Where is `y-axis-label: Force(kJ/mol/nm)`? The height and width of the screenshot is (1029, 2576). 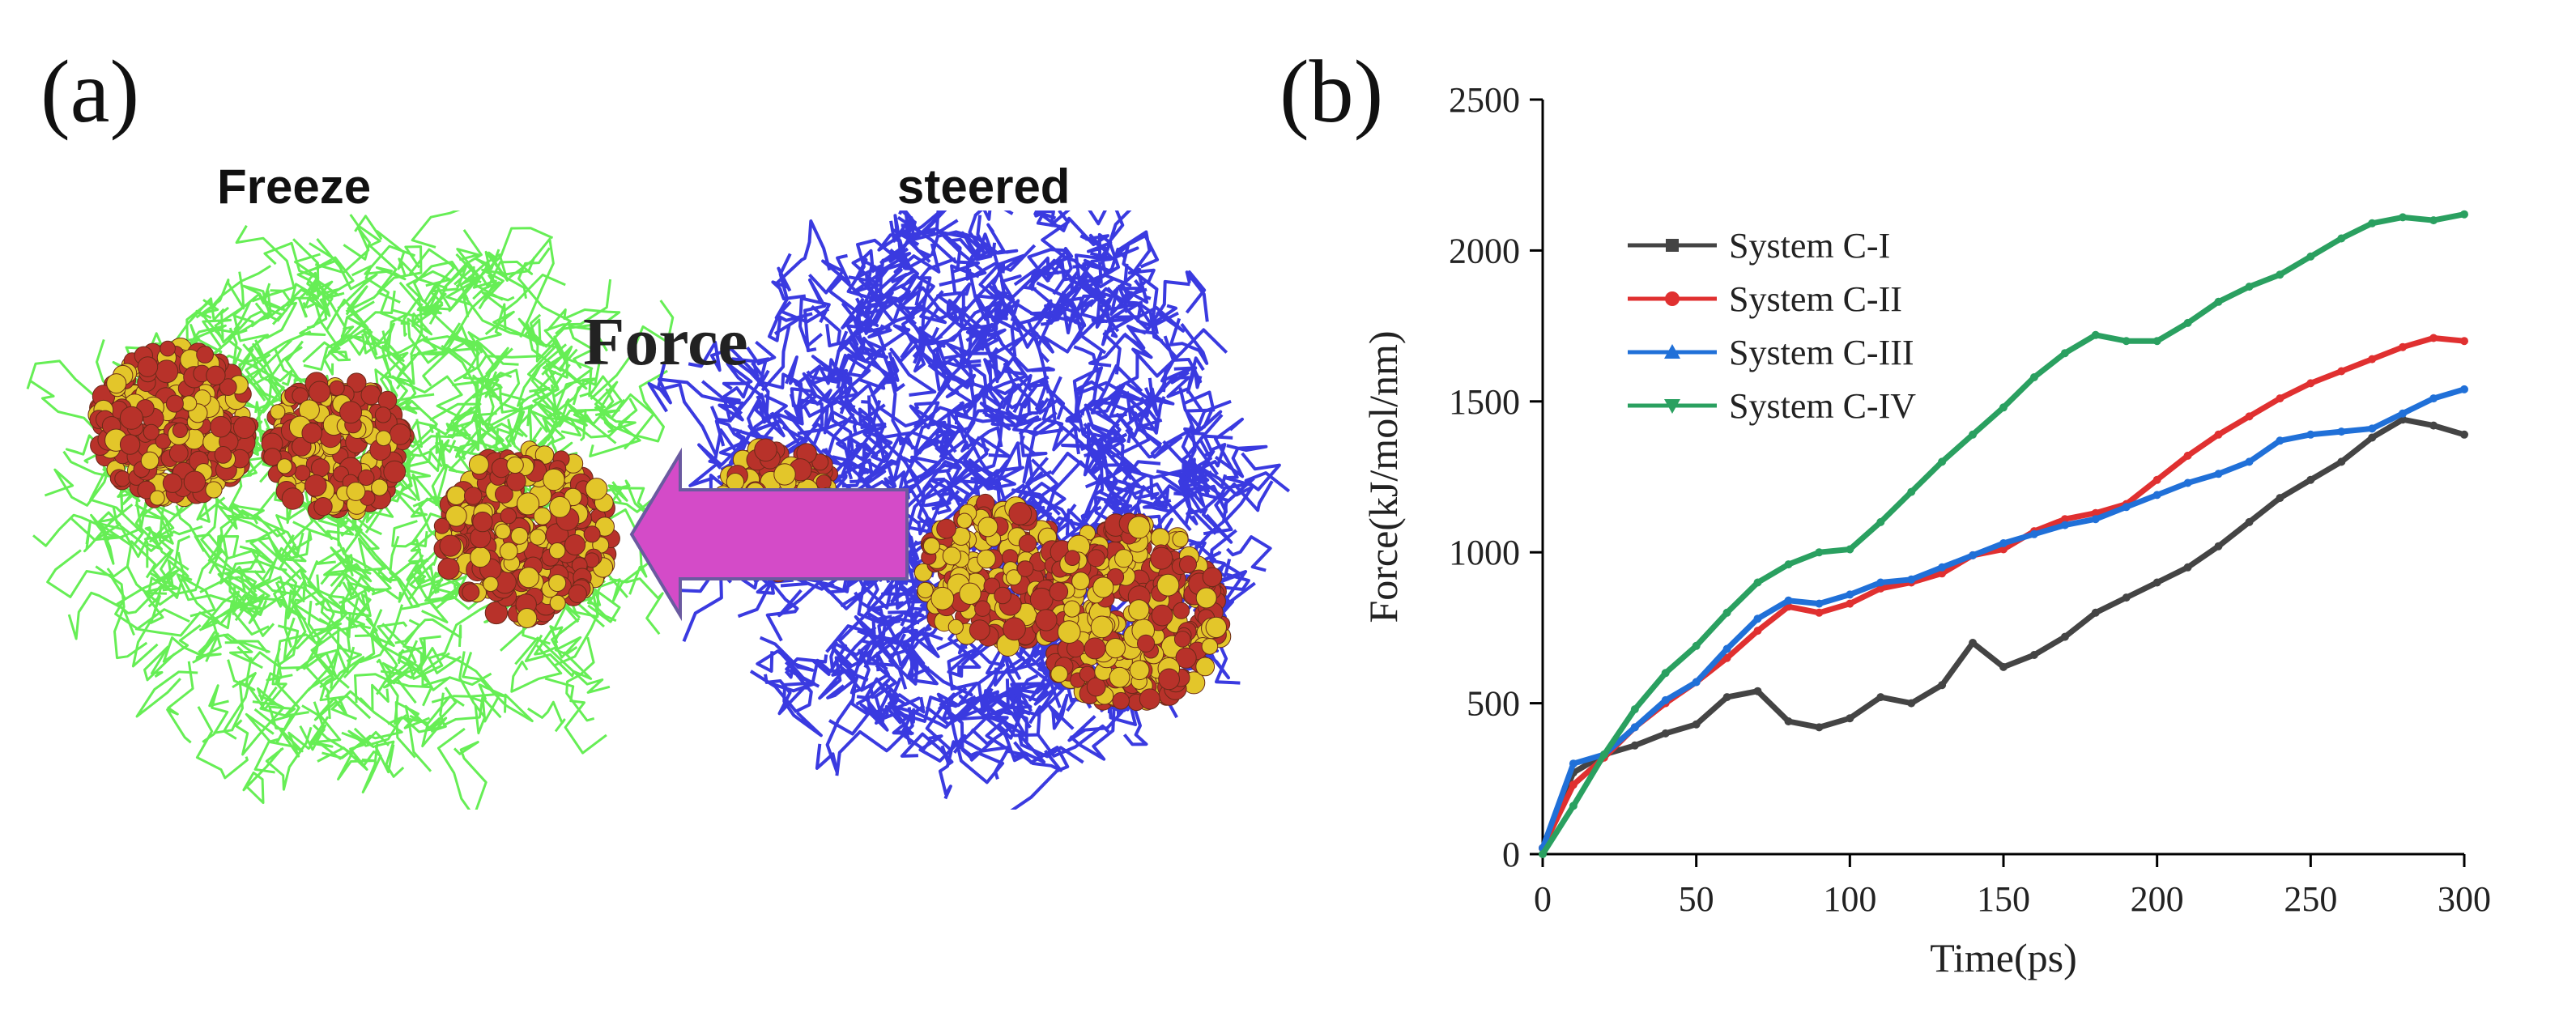
y-axis-label: Force(kJ/mol/nm) is located at coordinates (1383, 476).